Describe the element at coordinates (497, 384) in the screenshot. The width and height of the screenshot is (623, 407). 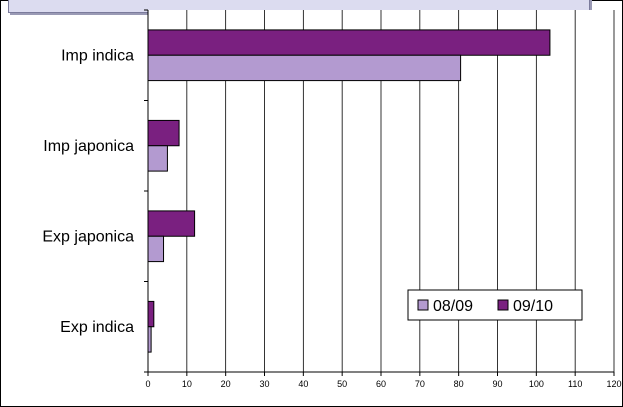
I see `x-tick-label: 90` at that location.